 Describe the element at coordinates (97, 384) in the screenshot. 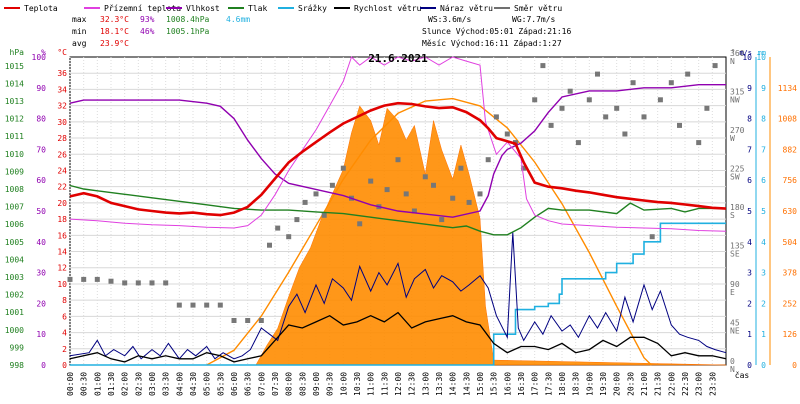

I see `x-axis-tick-label: 01:00` at that location.